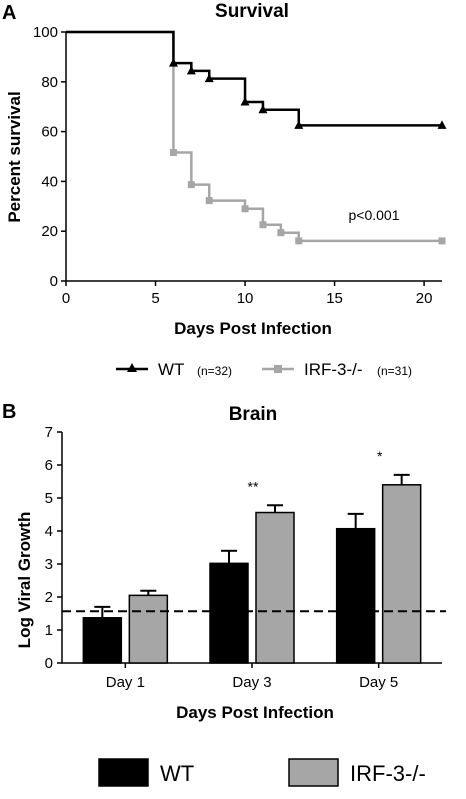 Image resolution: width=466 pixels, height=799 pixels. What do you see at coordinates (49, 498) in the screenshot?
I see `brain-y-tick-label: 5` at bounding box center [49, 498].